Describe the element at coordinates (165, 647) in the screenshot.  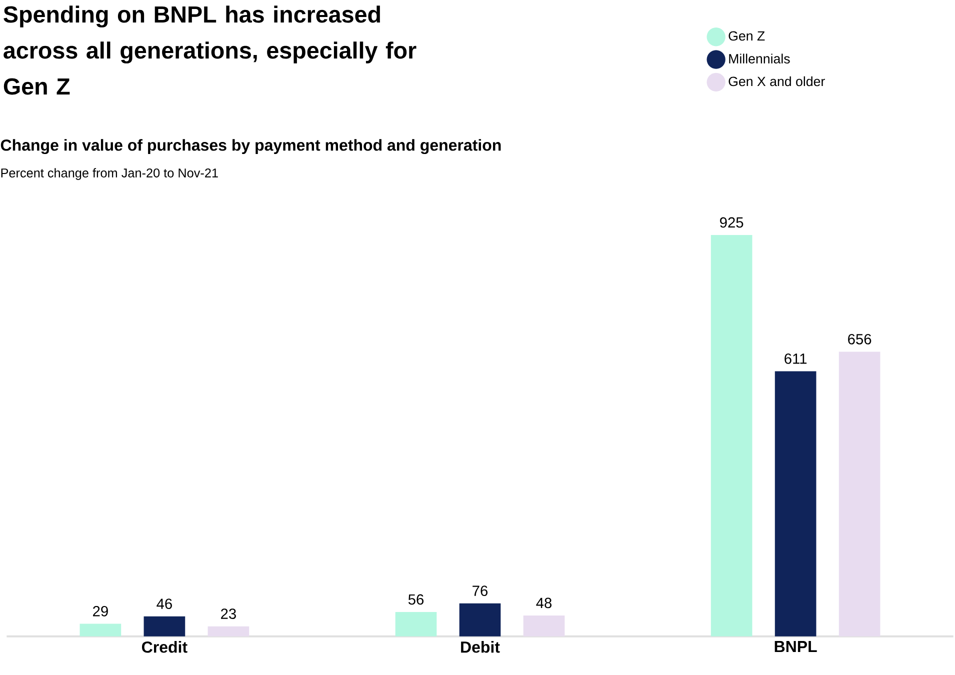
I see `x-tick-label: Credit` at that location.